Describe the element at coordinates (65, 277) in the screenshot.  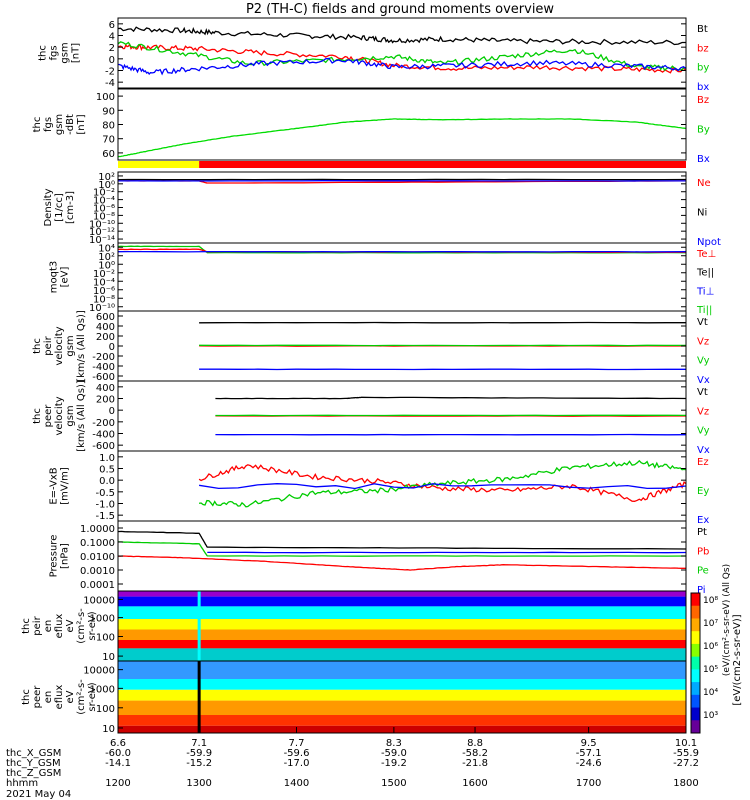
I see `ylabel-line: [eV]` at that location.